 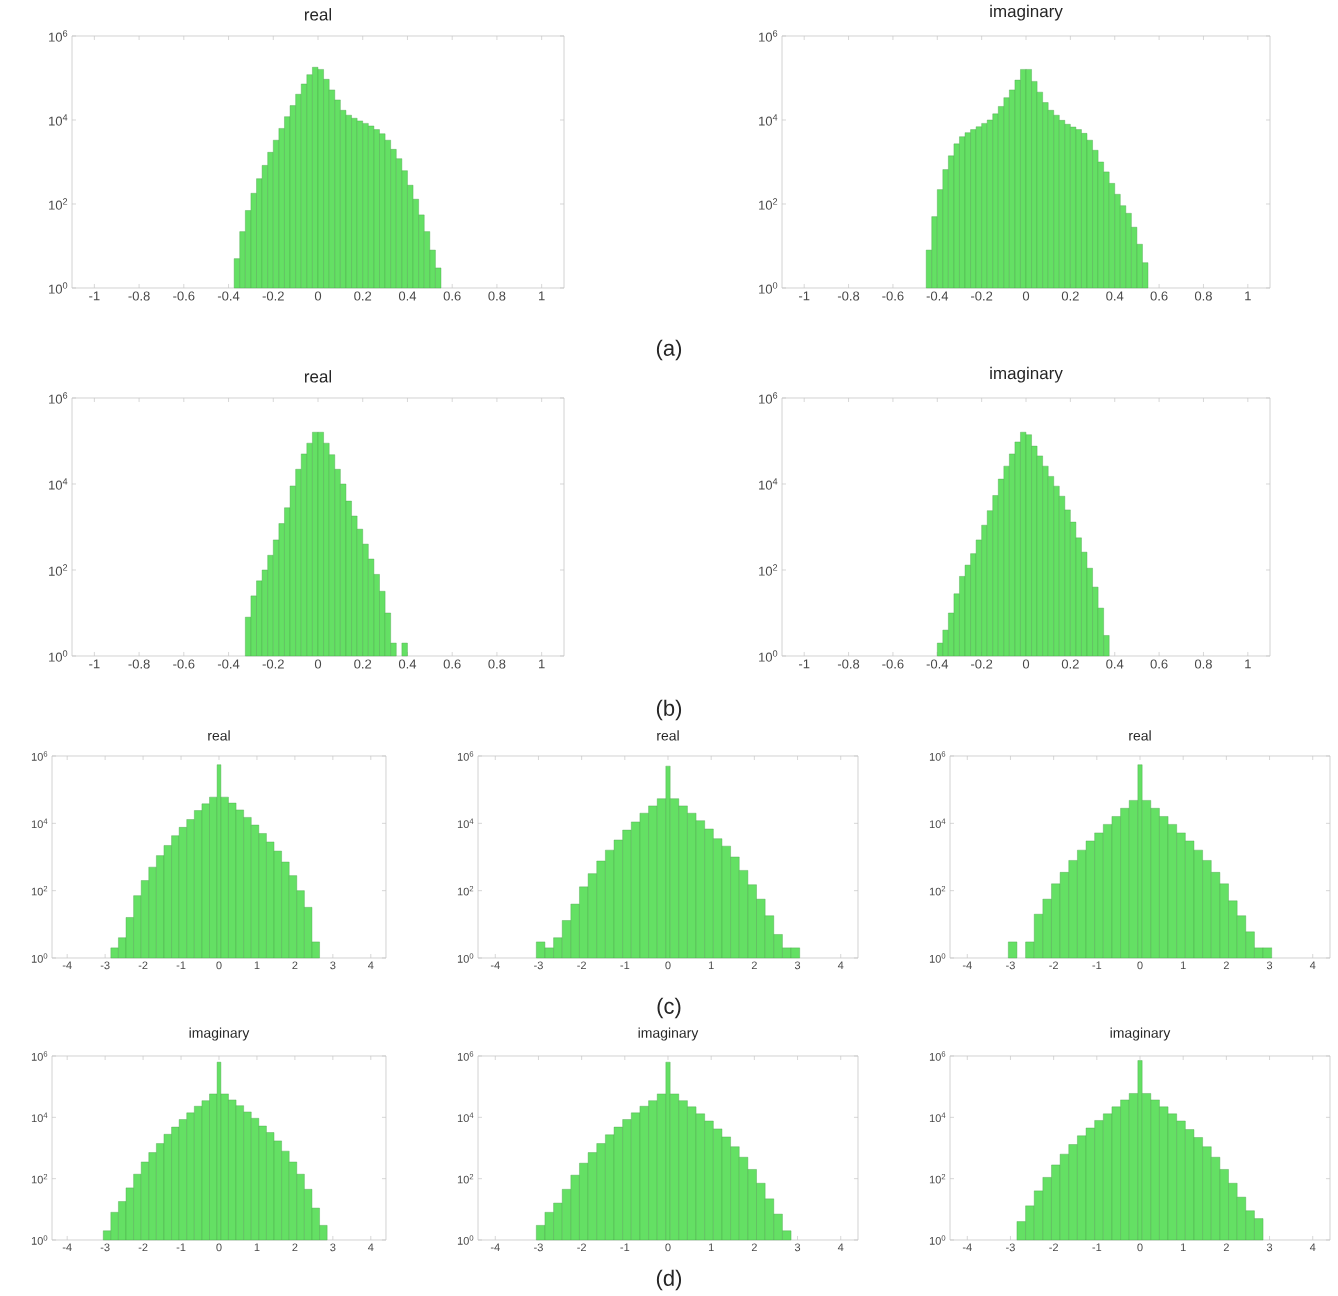 What do you see at coordinates (669, 350) in the screenshot?
I see `text: (a)` at bounding box center [669, 350].